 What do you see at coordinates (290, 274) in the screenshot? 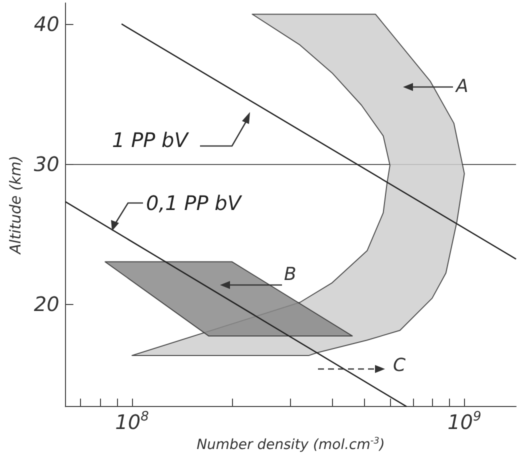
I see `annotation: B` at bounding box center [290, 274].